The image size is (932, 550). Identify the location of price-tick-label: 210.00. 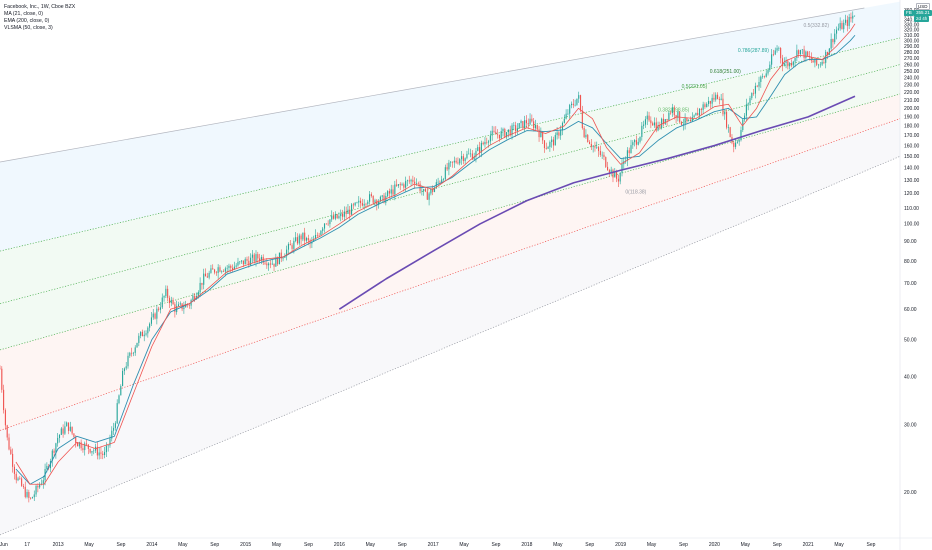
(912, 101).